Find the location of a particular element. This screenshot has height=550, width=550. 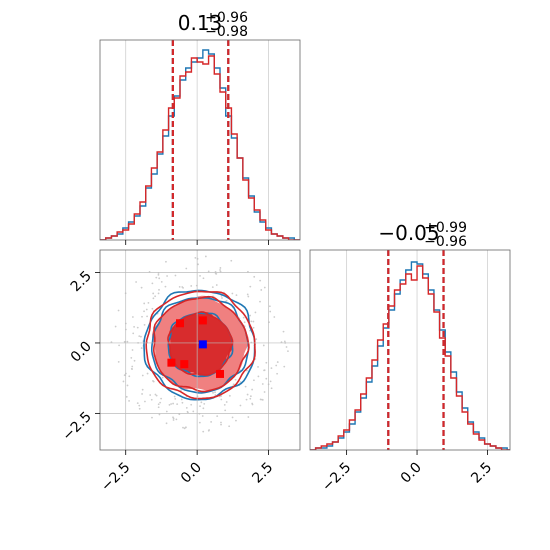

joint-xtick-label: 0.0 is located at coordinates (191, 473).